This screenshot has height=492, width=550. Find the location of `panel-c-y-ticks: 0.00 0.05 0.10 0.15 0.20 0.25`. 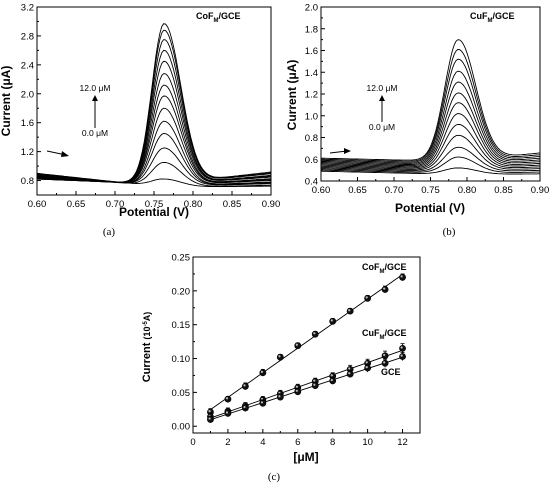

panel-c-y-ticks: 0.00 0.05 0.10 0.15 0.20 0.25 is located at coordinates (184, 343).